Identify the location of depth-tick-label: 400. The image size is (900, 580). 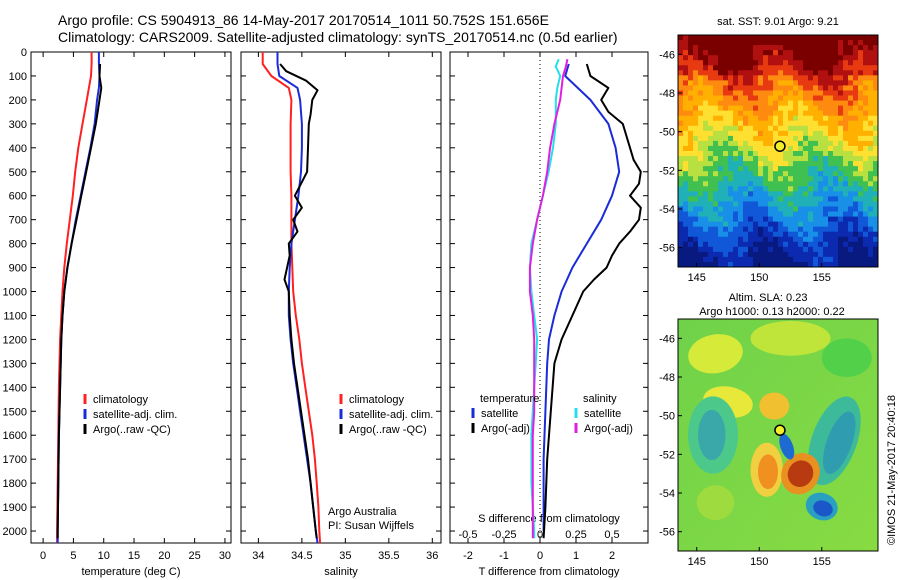
(18, 149).